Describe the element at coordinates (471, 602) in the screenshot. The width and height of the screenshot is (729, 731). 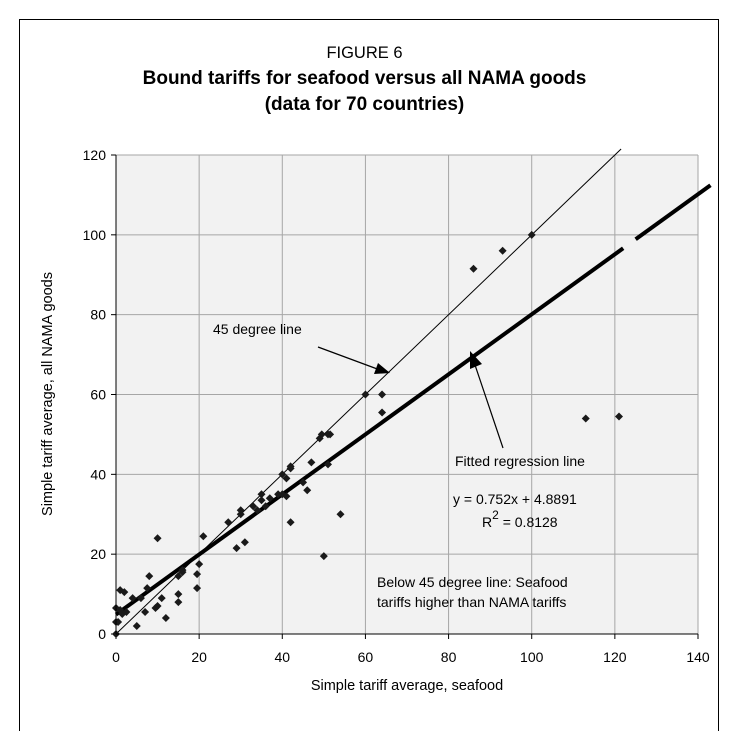
I see `annotation-below-line-2: tariffs higher than NAMA tariffs` at that location.